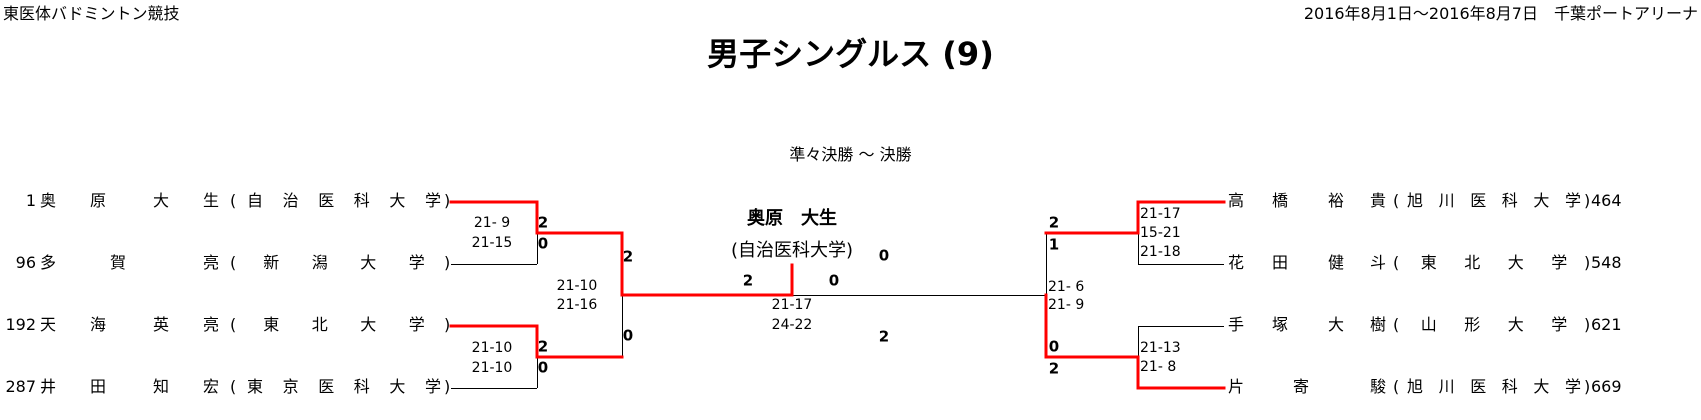  Describe the element at coordinates (344, 201) in the screenshot. I see `player-school: 自治医科大学` at that location.